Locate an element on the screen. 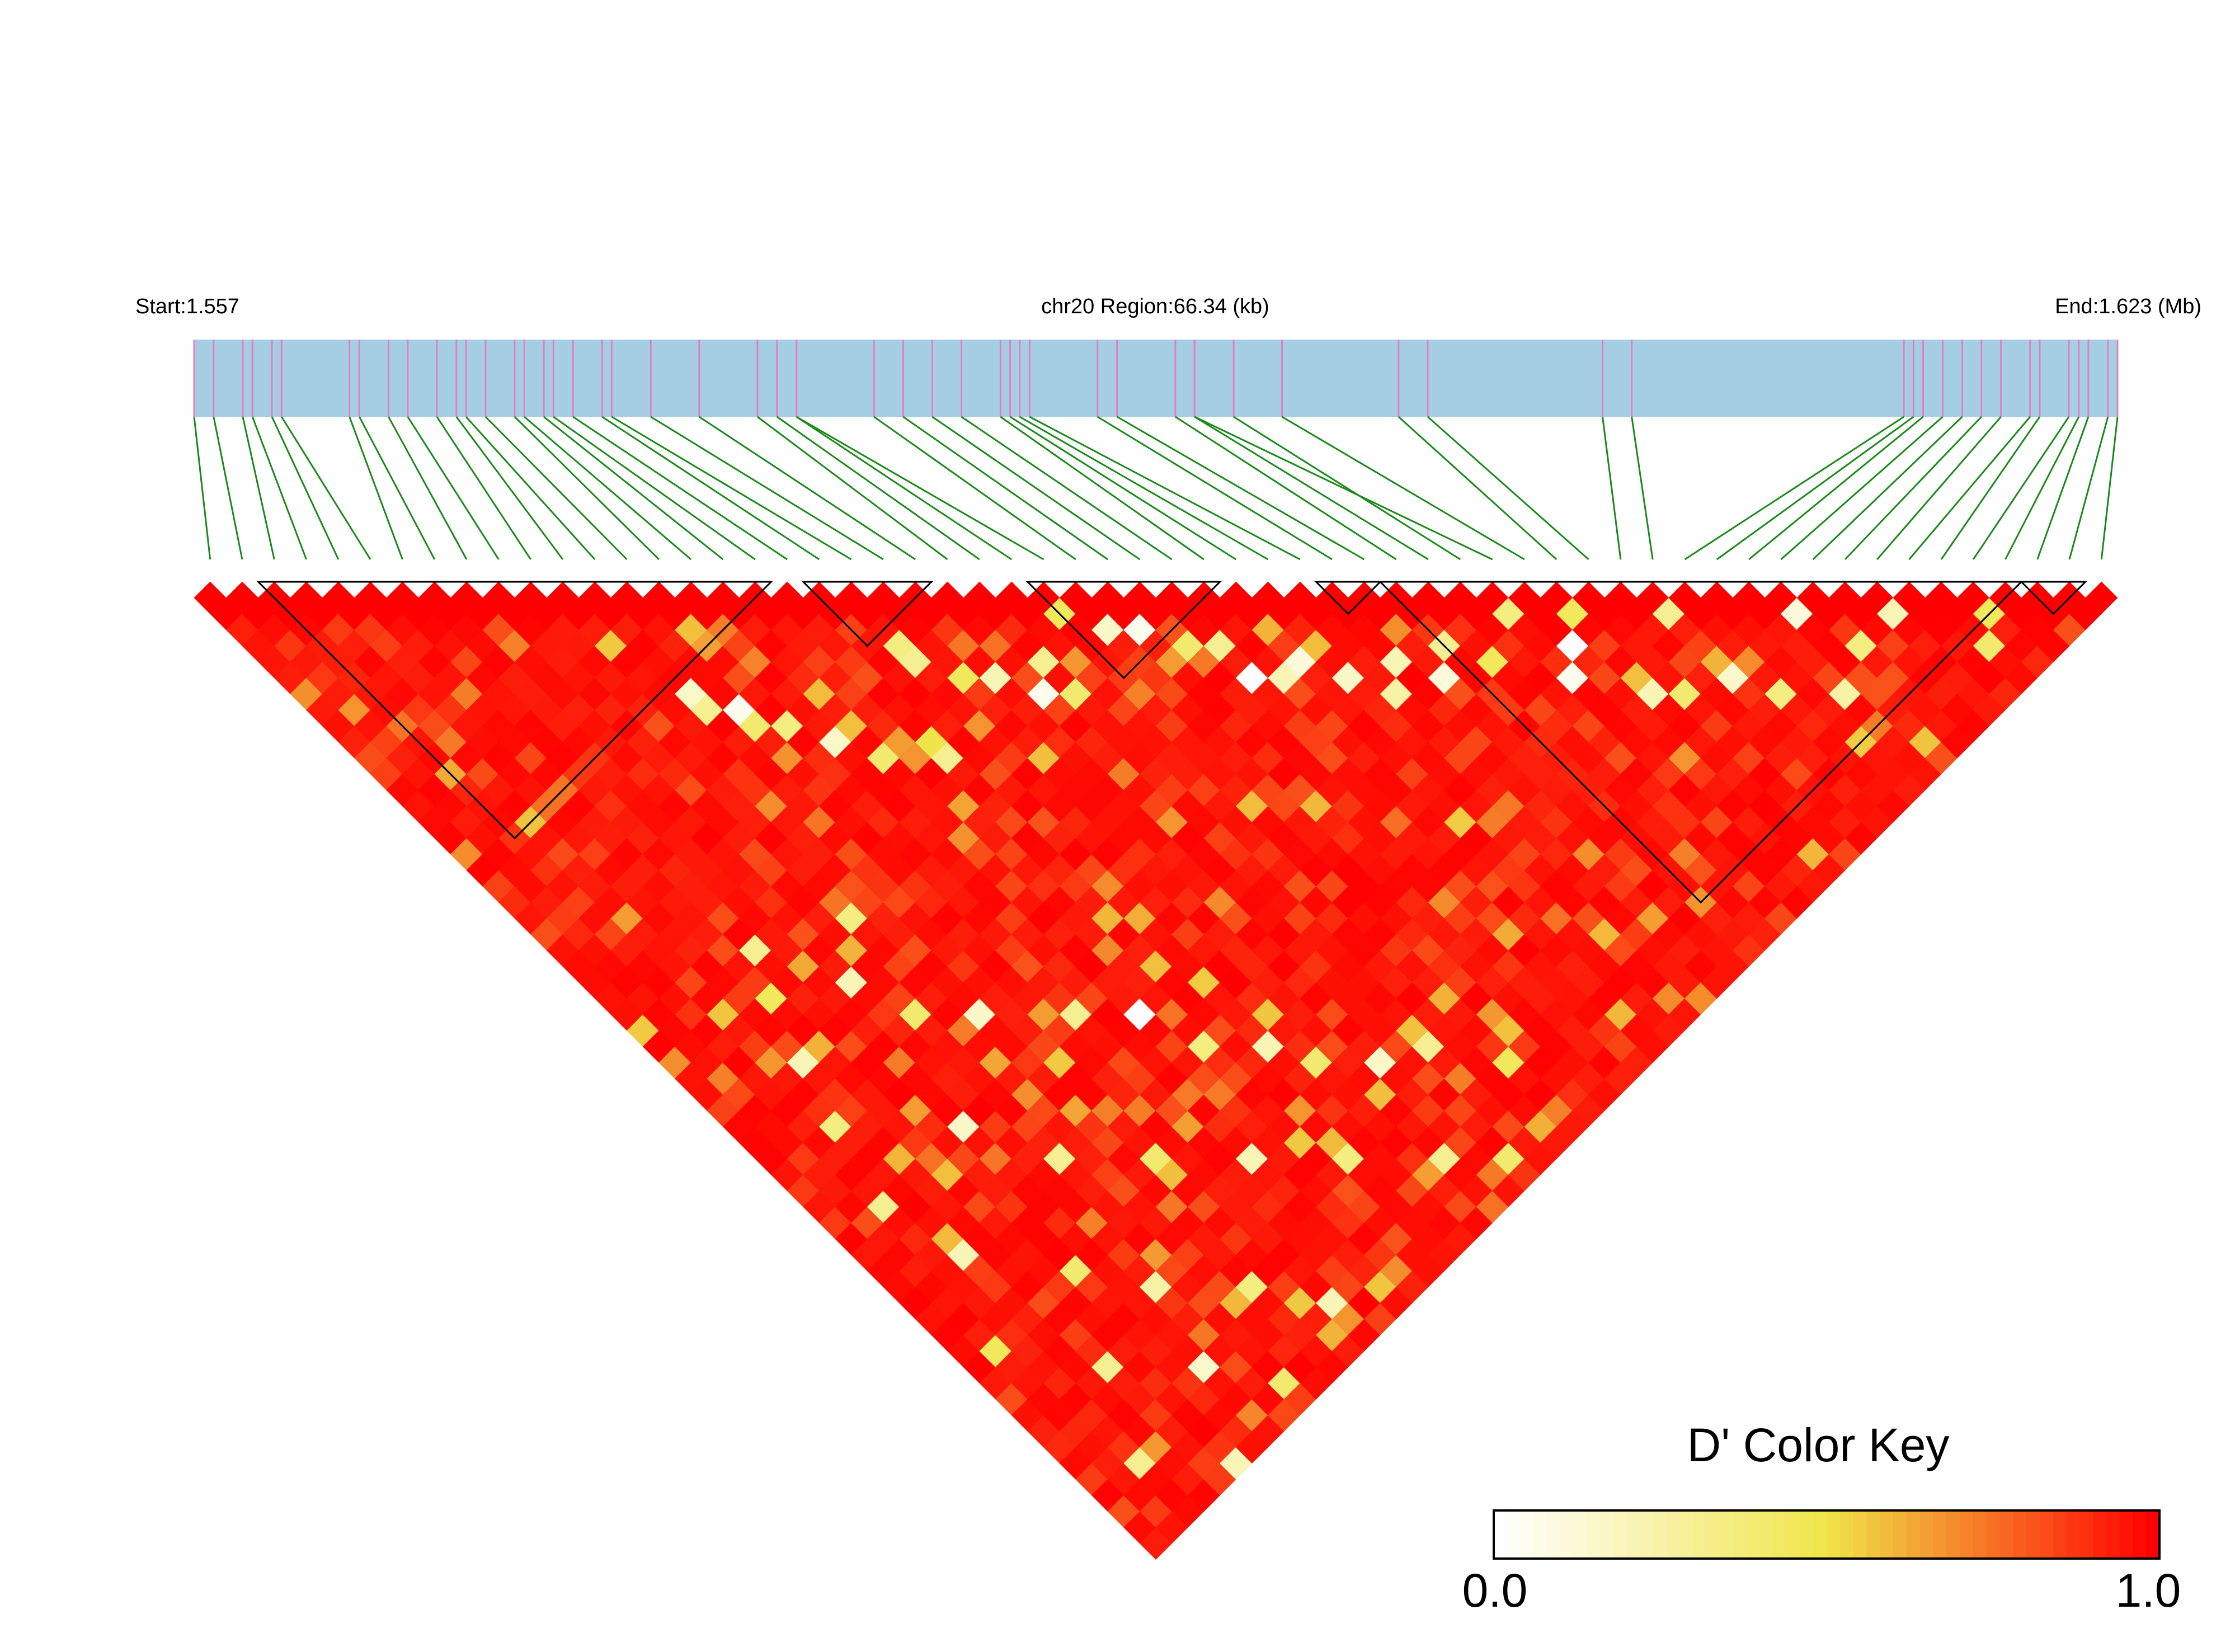 The height and width of the screenshot is (1652, 2235). region-size-label: chr20 Region:66.34 (kb) is located at coordinates (1155, 306).